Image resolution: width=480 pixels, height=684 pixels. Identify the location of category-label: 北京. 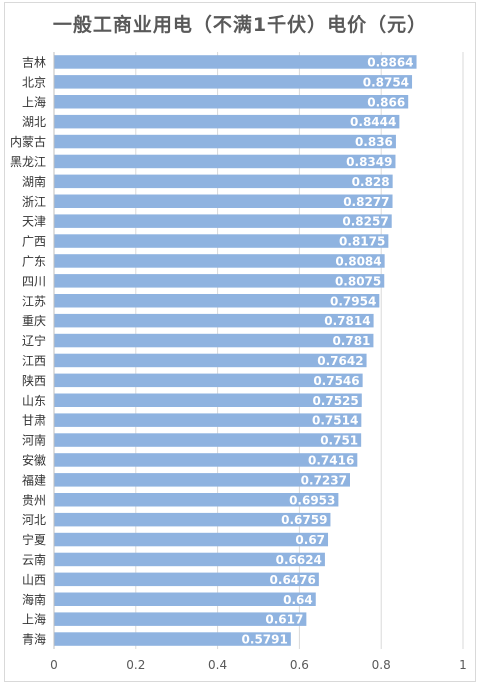
(34, 82).